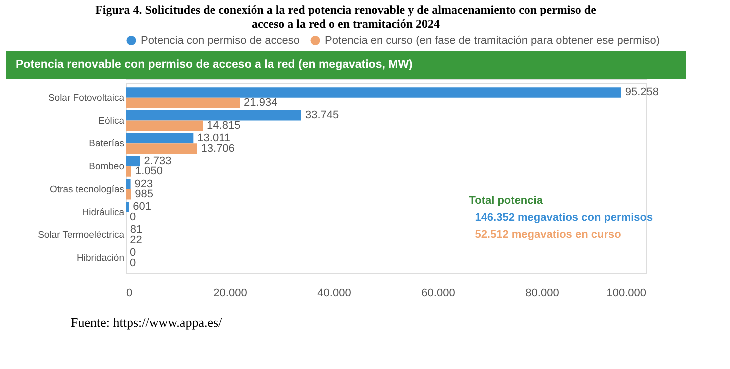 The height and width of the screenshot is (369, 730). Describe the element at coordinates (112, 121) in the screenshot. I see `y-tick-label: Eólica` at that location.